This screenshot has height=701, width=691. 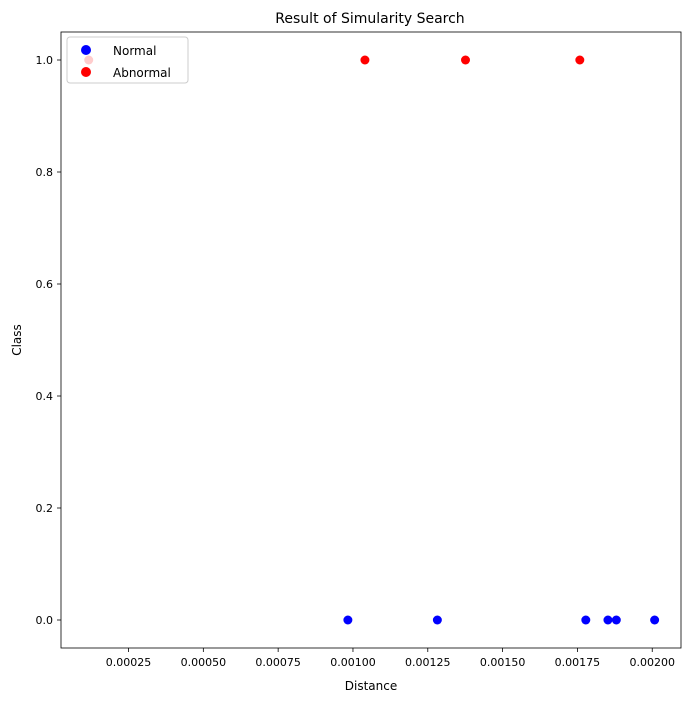 What do you see at coordinates (45, 508) in the screenshot?
I see `y-tick-label: 0.2` at bounding box center [45, 508].